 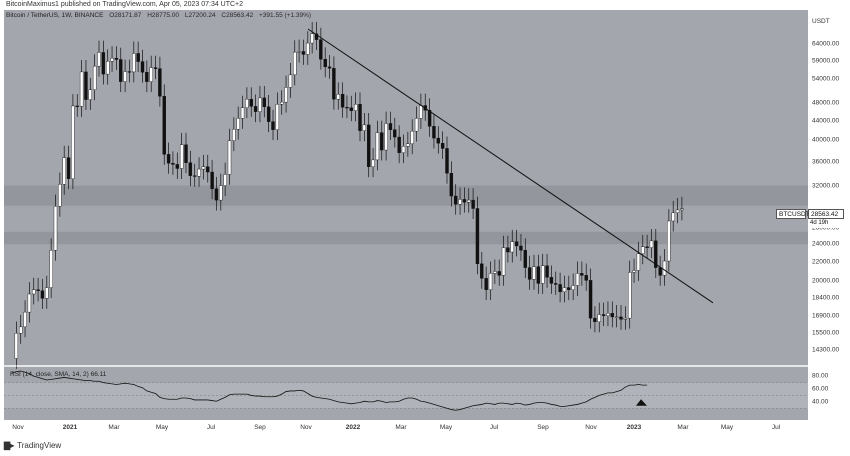 I want to click on tradingview-footer: ▇▸ TradingView, so click(x=32, y=445).